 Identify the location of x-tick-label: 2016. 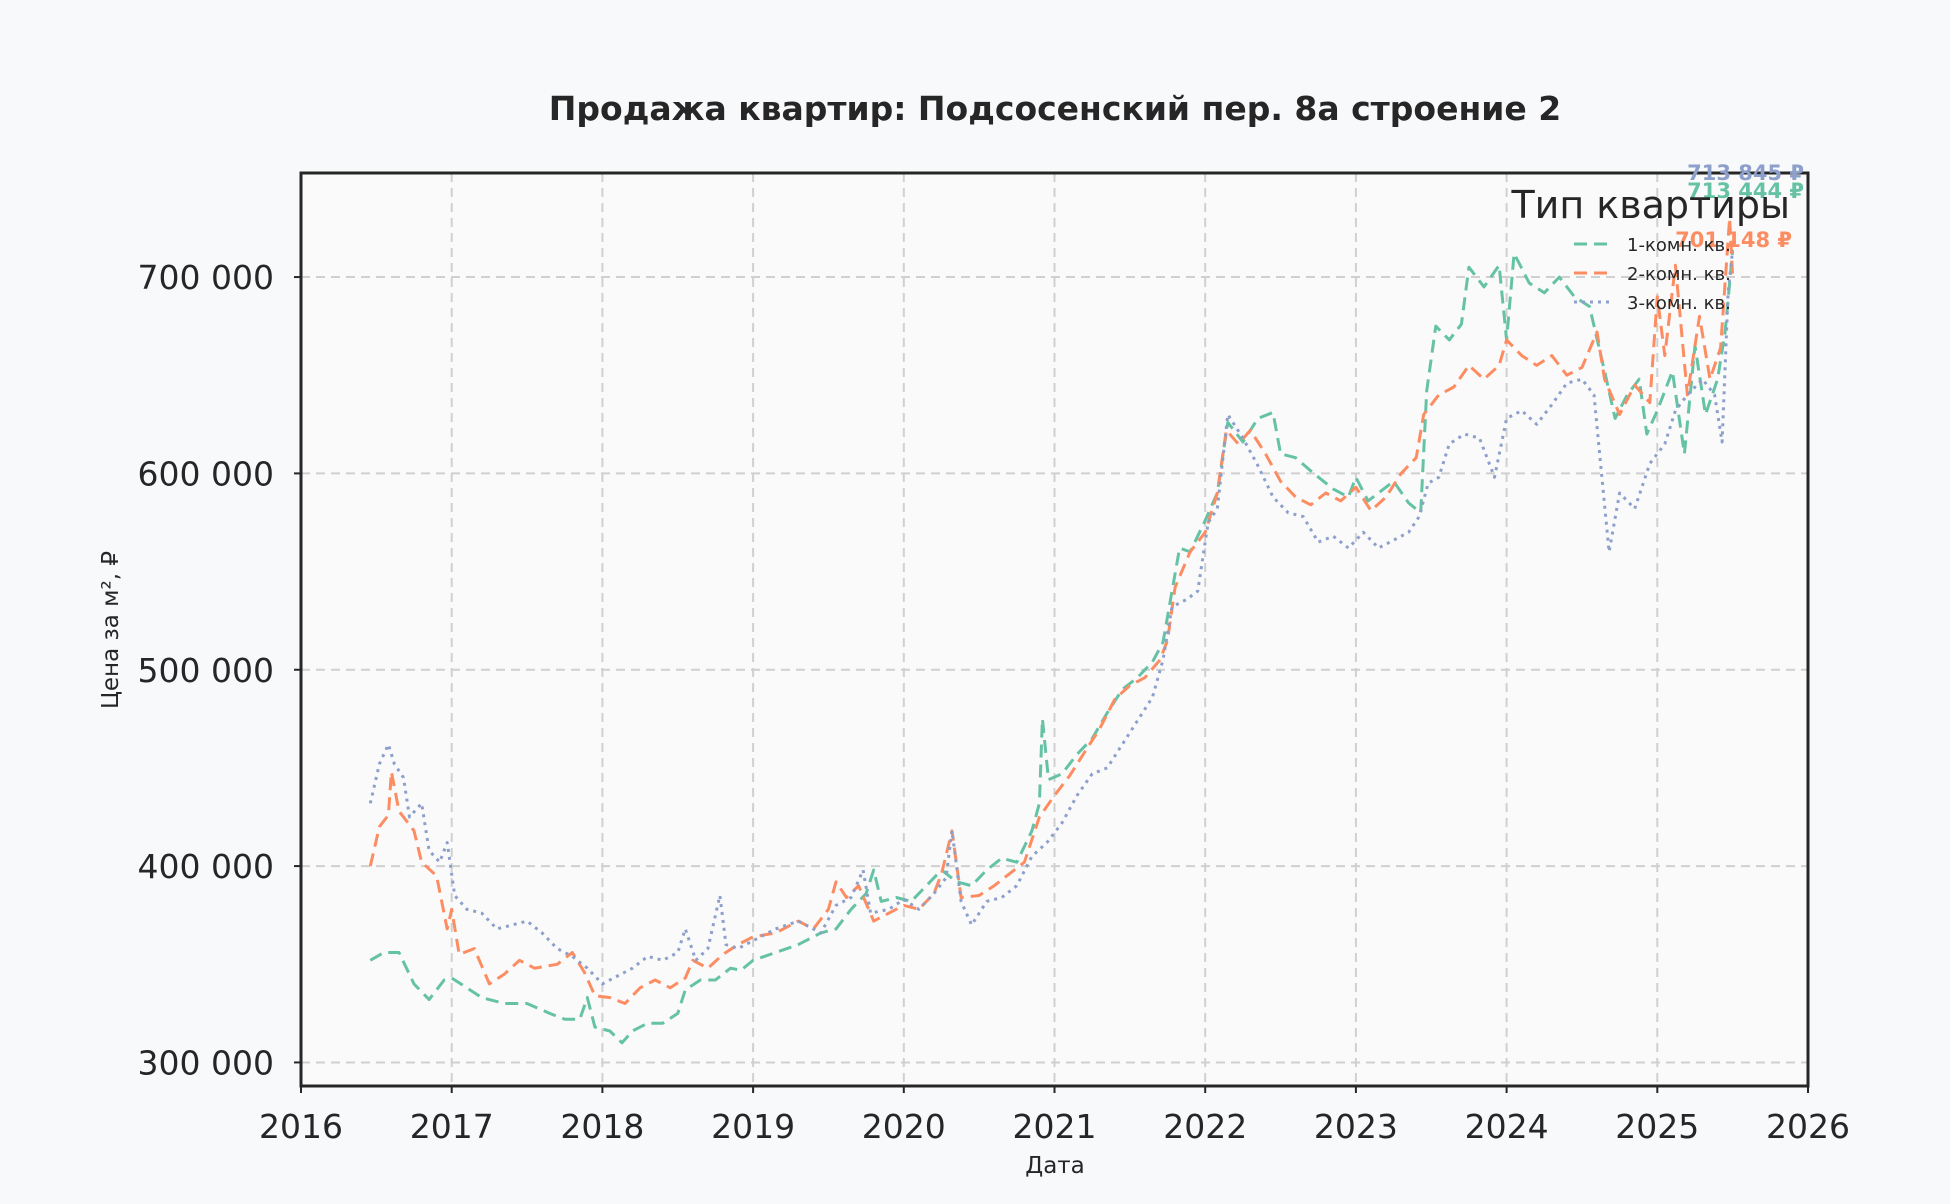
(301, 1126).